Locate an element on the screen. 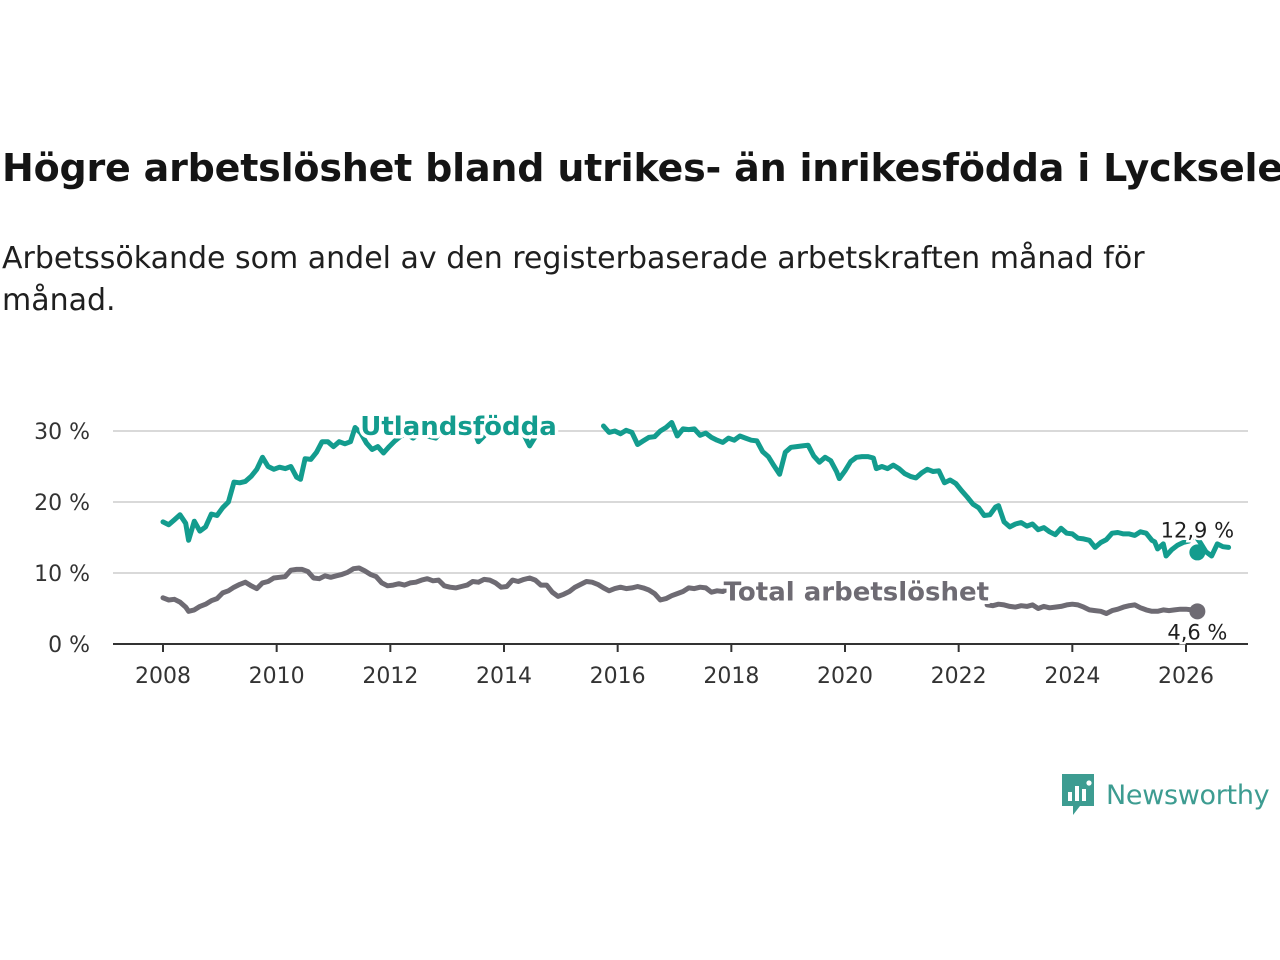  x-tick-label: 2022 is located at coordinates (959, 676).